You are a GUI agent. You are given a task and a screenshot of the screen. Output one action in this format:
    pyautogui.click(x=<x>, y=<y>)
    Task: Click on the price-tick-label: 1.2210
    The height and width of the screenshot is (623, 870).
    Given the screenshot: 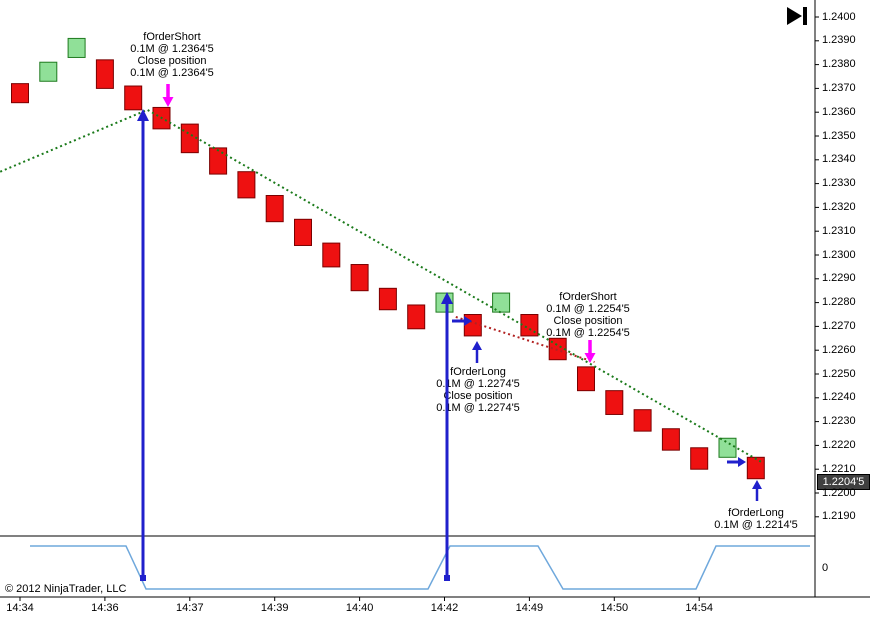 What is the action you would take?
    pyautogui.click(x=839, y=468)
    